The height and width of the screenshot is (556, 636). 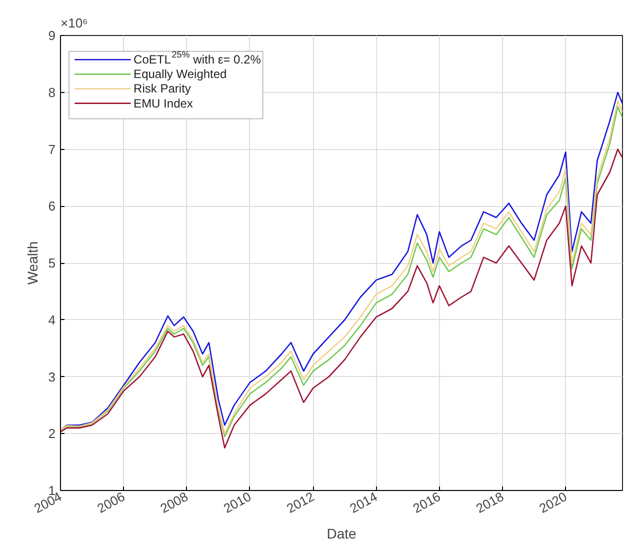 What do you see at coordinates (180, 74) in the screenshot?
I see `legend-label: Equally Weighted` at bounding box center [180, 74].